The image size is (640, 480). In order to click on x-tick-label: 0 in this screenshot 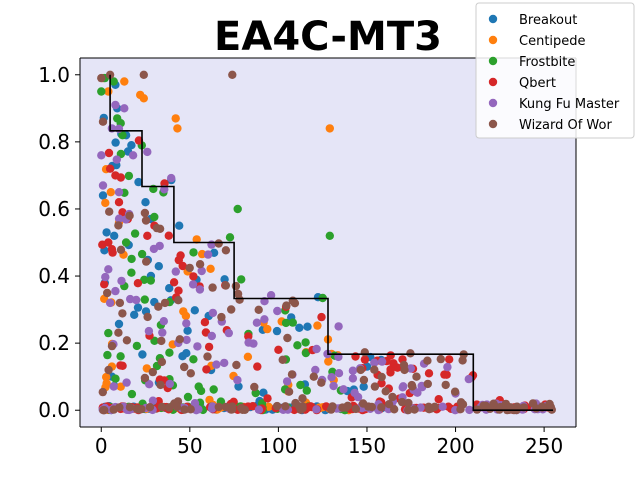, I will do `click(101, 446)`.